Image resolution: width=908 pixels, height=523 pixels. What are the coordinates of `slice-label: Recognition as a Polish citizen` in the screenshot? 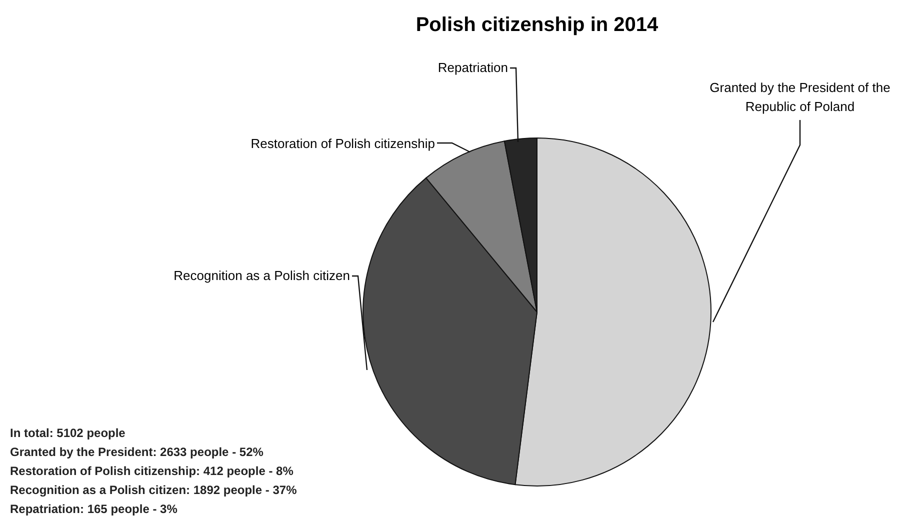 It's located at (261, 276).